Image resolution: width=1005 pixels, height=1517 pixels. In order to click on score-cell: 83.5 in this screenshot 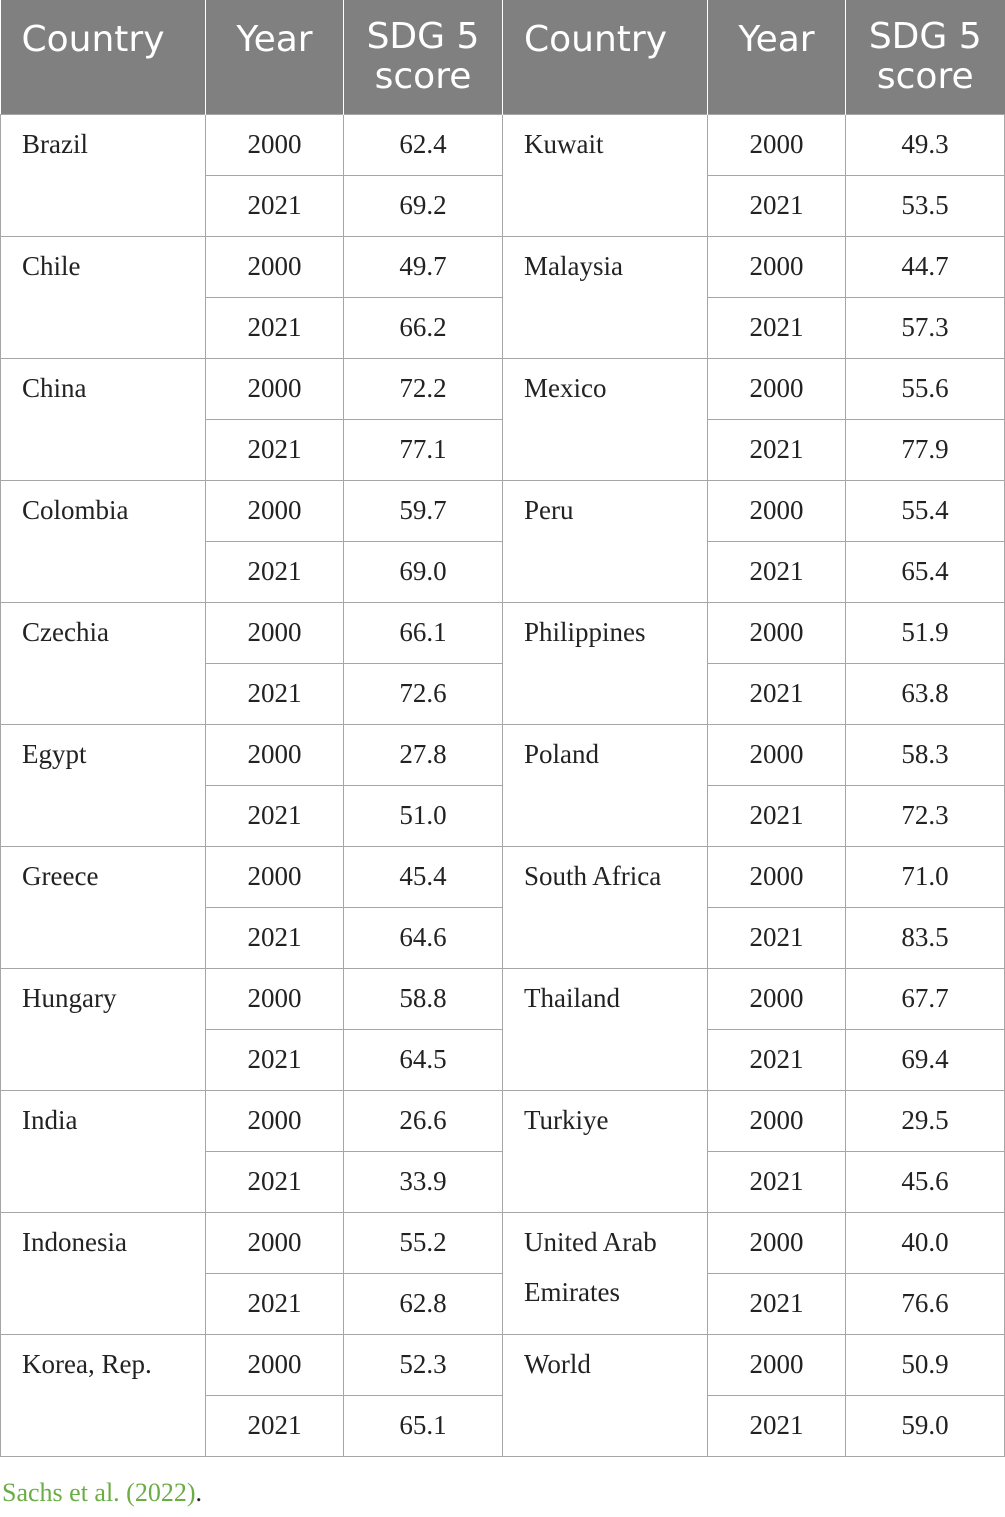, I will do `click(925, 937)`.